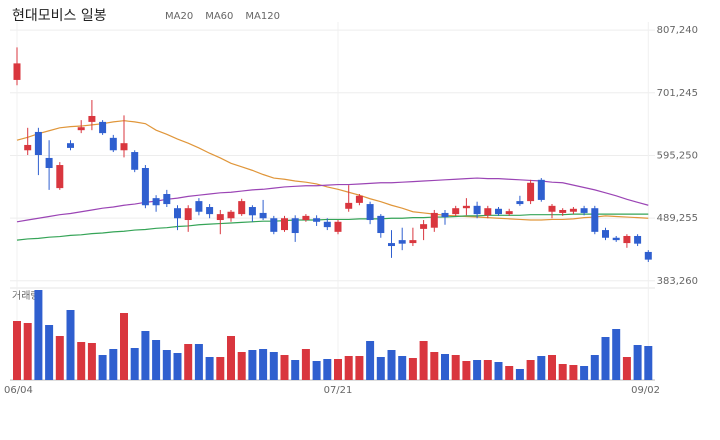 This screenshot has width=720, height=440. I want to click on legend-label: MA120, so click(262, 16).